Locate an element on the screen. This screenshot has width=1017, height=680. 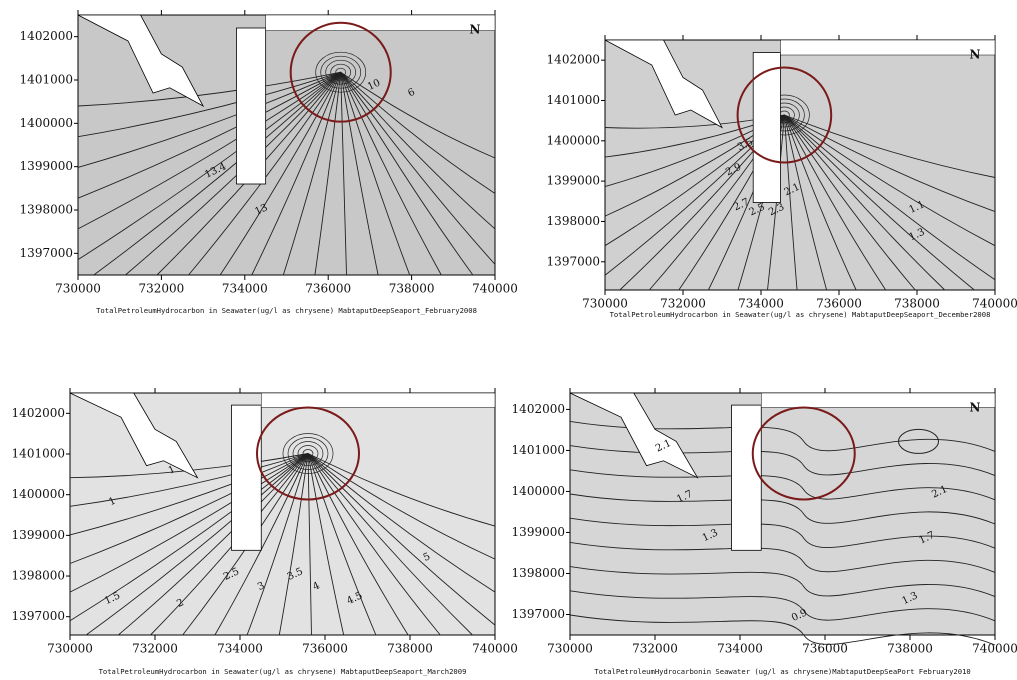
contour-label: 5 is located at coordinates (427, 557).